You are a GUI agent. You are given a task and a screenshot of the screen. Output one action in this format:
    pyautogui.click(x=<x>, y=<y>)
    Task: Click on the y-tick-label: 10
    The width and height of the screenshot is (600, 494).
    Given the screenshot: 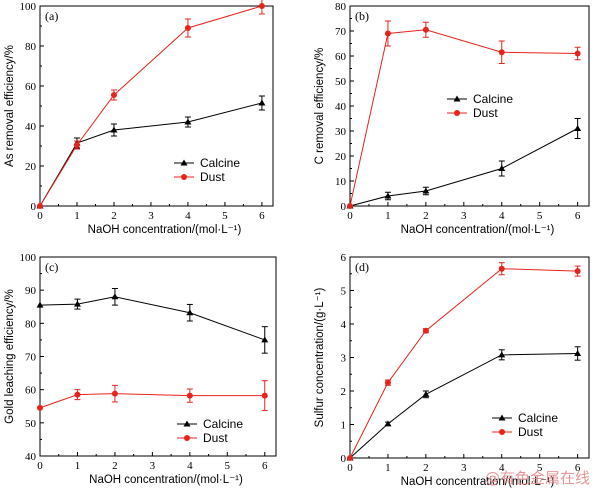 What is the action you would take?
    pyautogui.click(x=341, y=182)
    